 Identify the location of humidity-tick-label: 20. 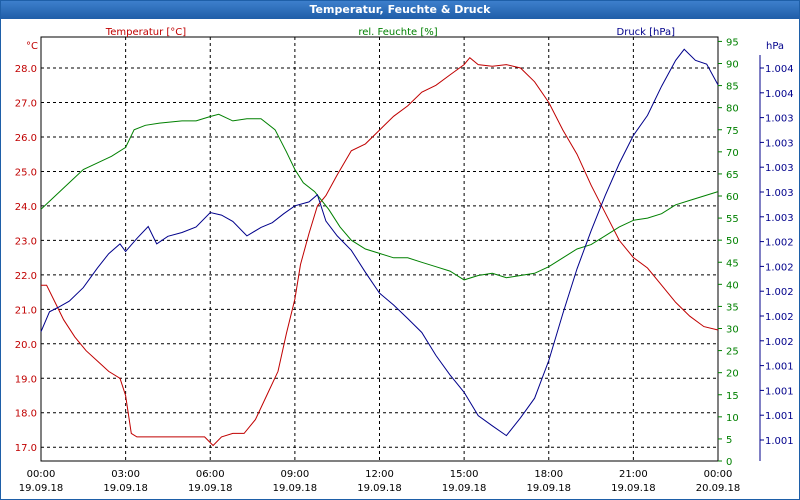
(732, 374).